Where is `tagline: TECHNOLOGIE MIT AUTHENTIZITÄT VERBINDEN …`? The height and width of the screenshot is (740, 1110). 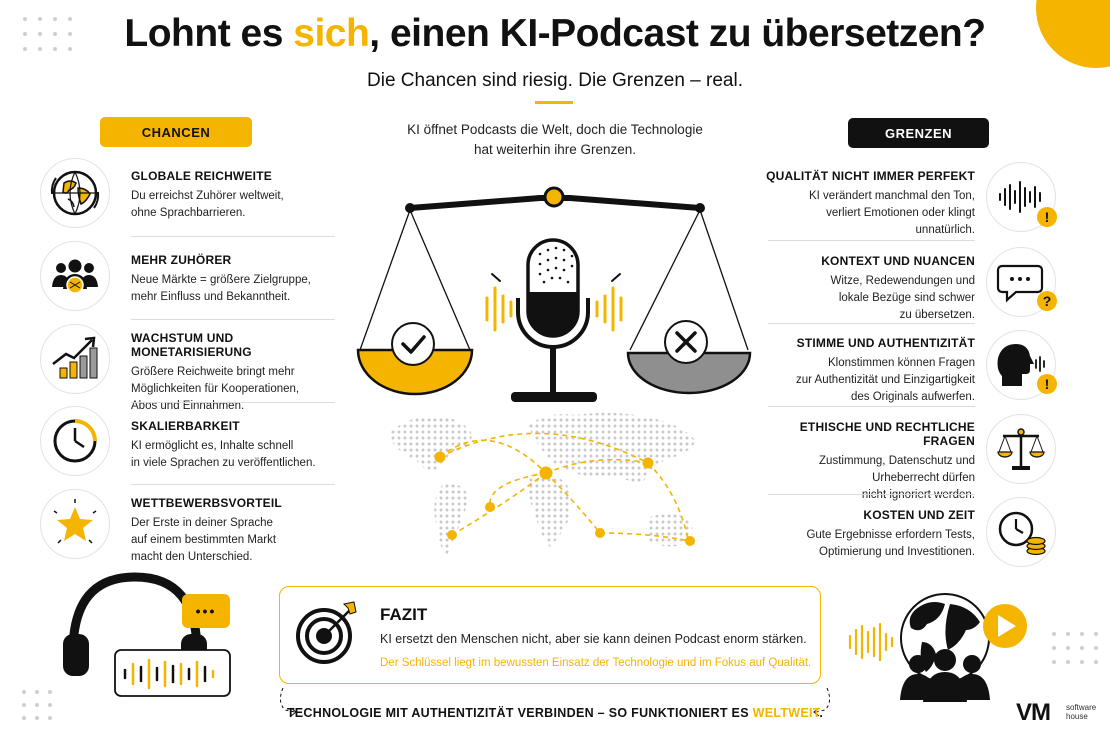
tagline: TECHNOLOGIE MIT AUTHENTIZITÄT VERBINDEN … is located at coordinates (555, 713).